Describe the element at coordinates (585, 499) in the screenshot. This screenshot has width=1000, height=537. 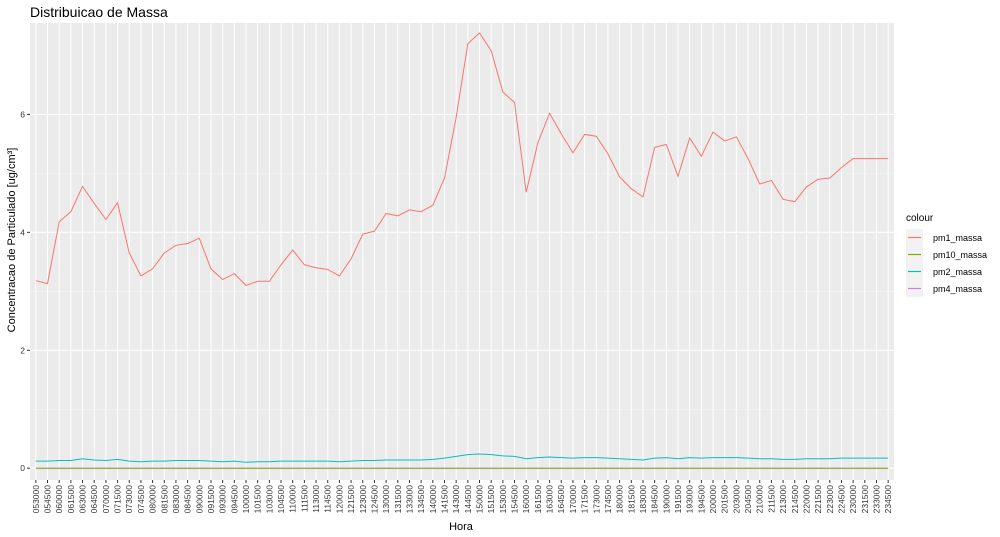
I see `x-tick-label: 171500` at that location.